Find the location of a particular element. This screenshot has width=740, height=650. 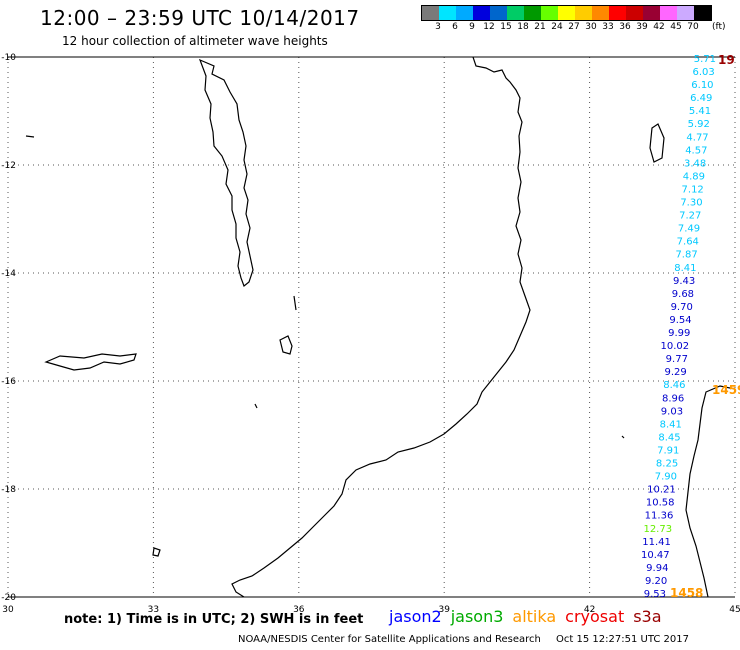

map-title: 12:00 – 23:59 UTC 10/14/2017 is located at coordinates (200, 18).